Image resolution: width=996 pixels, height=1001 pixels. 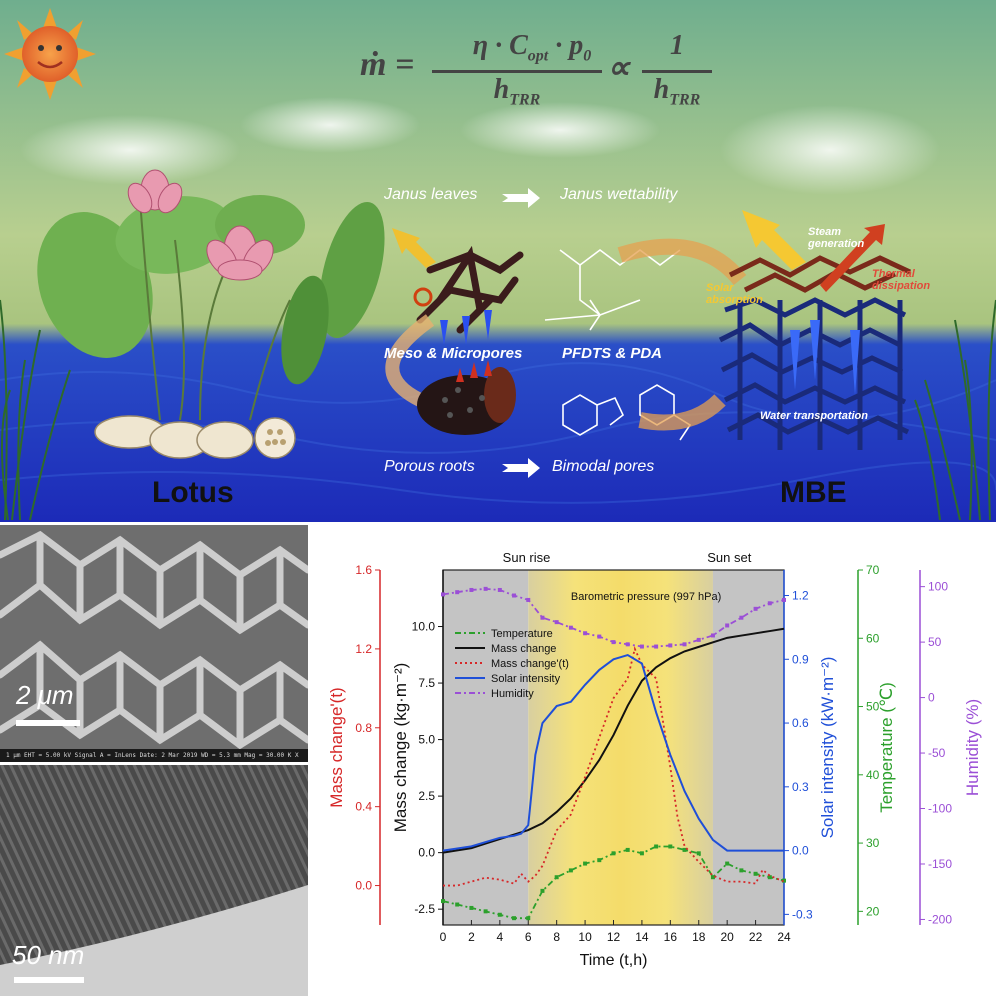 I want to click on y-tick-label-humidity: -100, so click(x=940, y=809).